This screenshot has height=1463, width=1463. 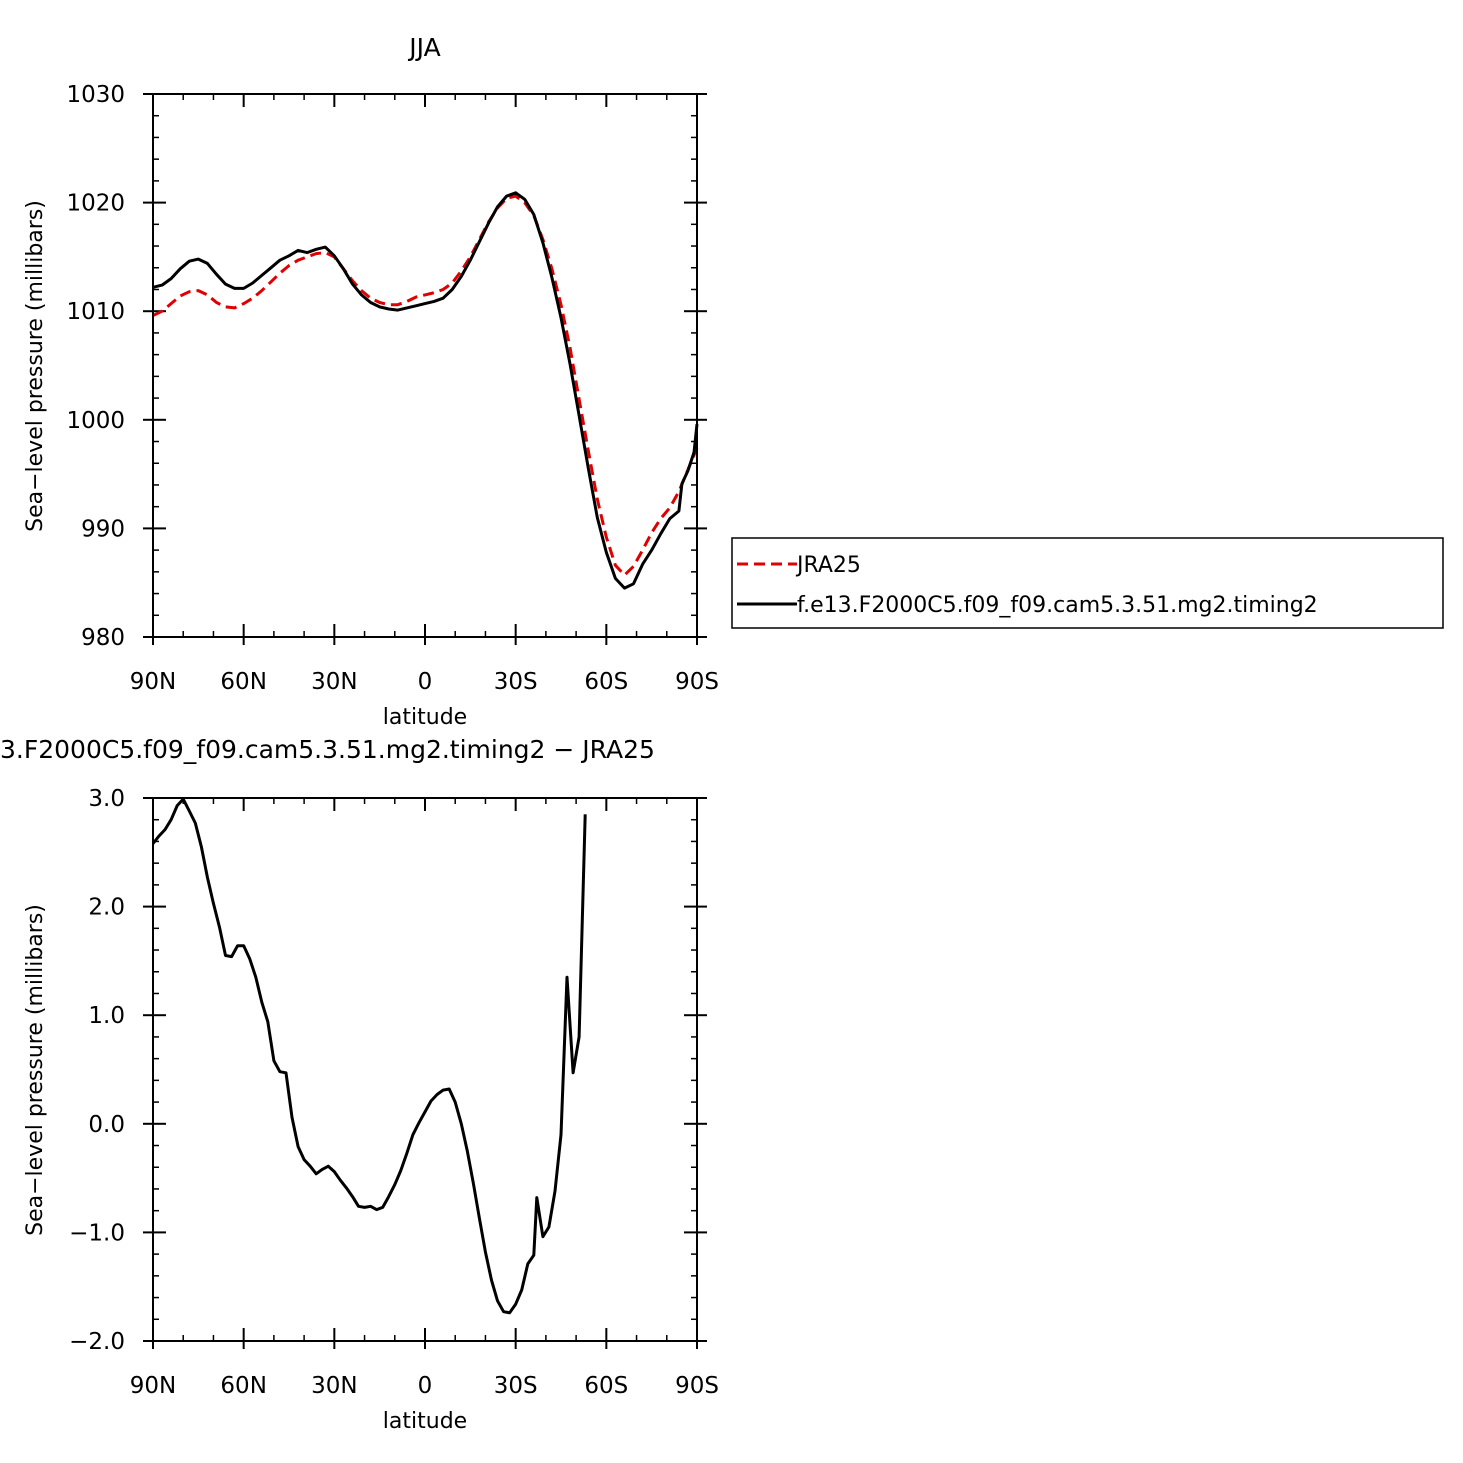 I want to click on y-axis-label: Sea−level pressure (millibars), so click(x=35, y=366).